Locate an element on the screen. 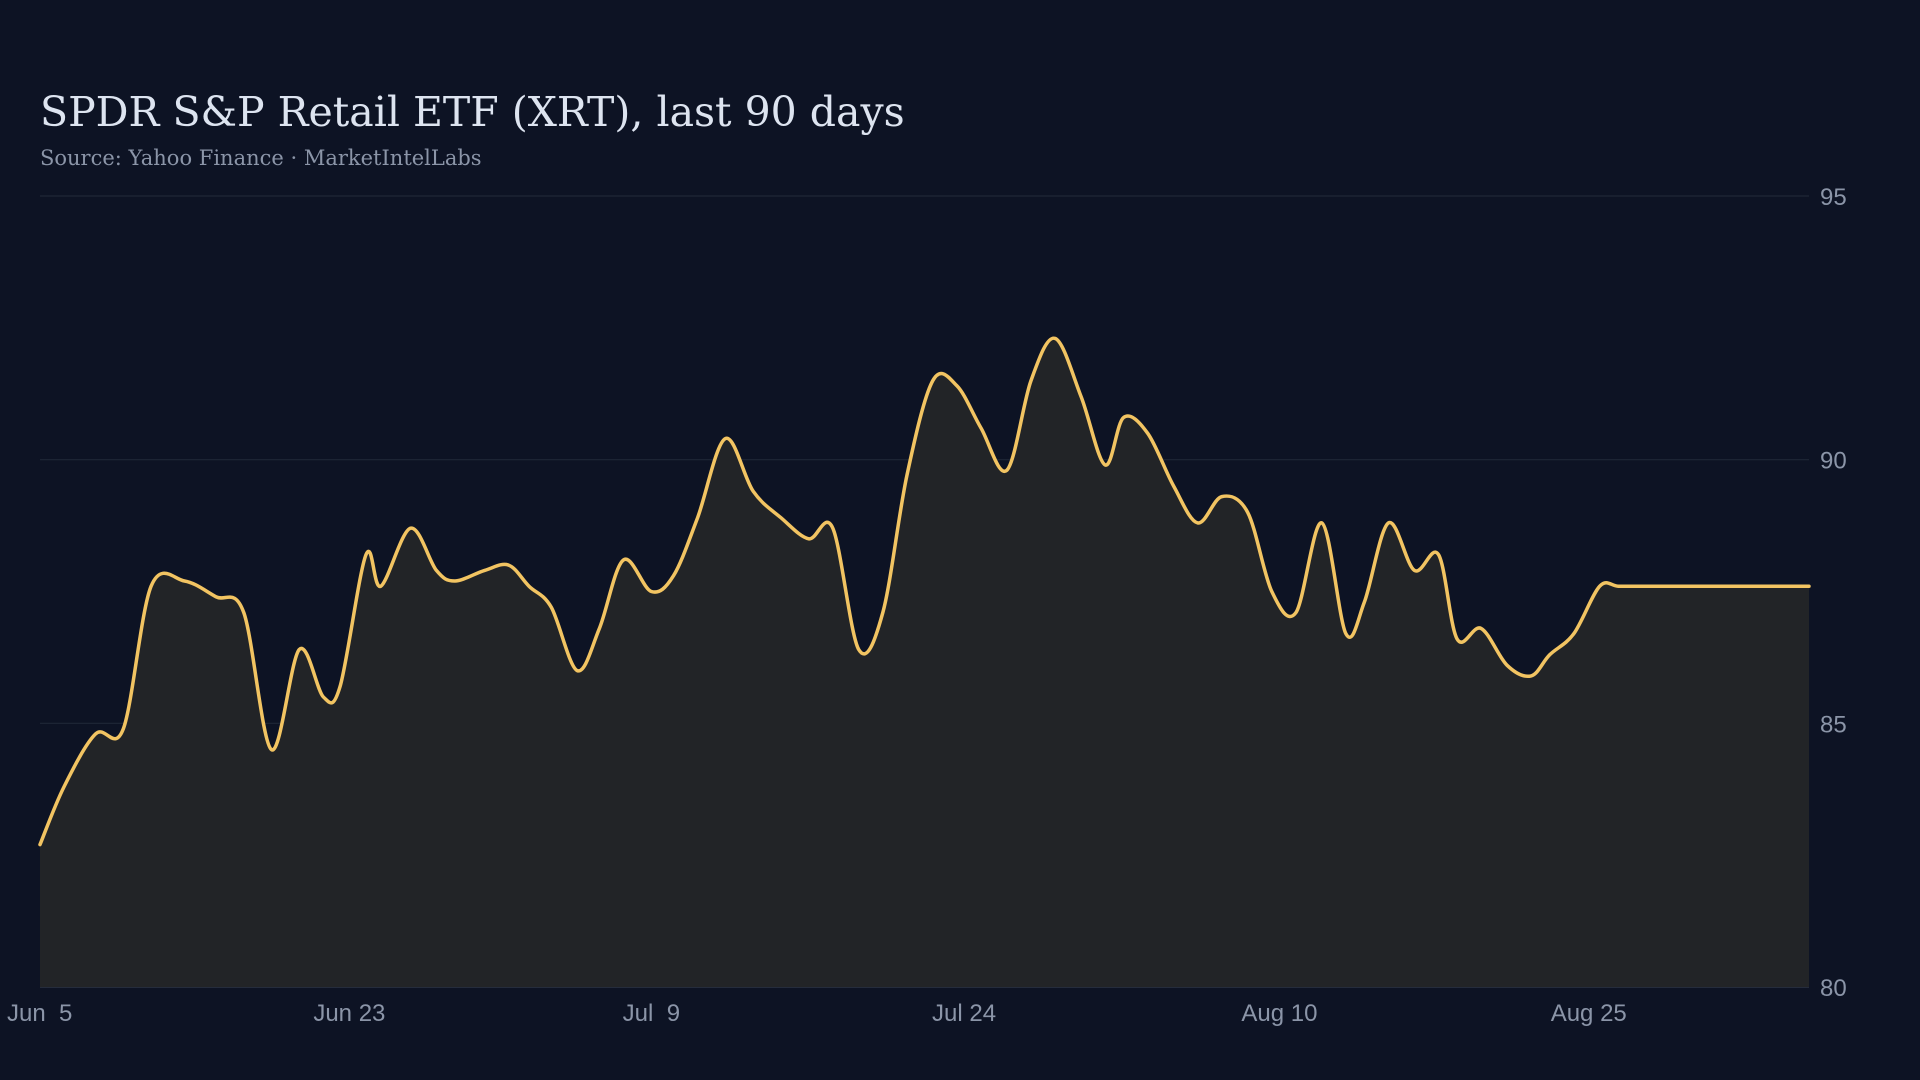  y-tick-label: 95 is located at coordinates (1833, 197).